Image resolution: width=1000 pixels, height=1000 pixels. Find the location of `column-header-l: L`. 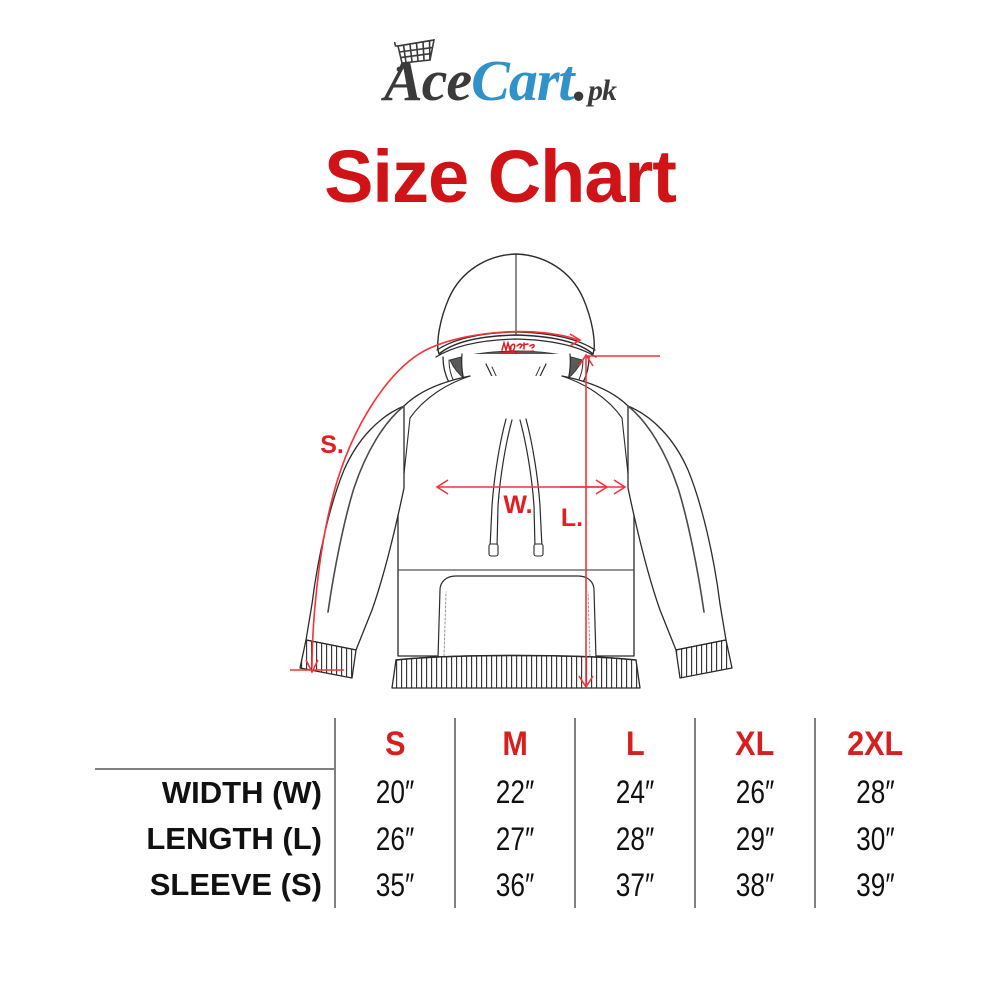

column-header-l: L is located at coordinates (634, 743).